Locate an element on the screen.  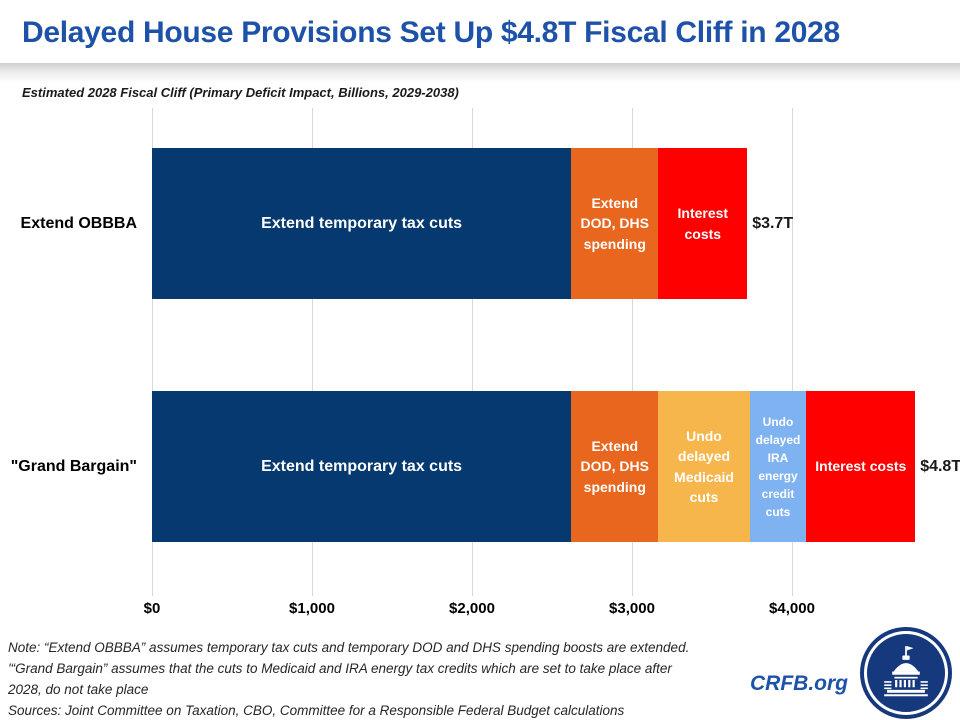
segment-label: Undo delayed Medicaid cuts is located at coordinates (704, 466).